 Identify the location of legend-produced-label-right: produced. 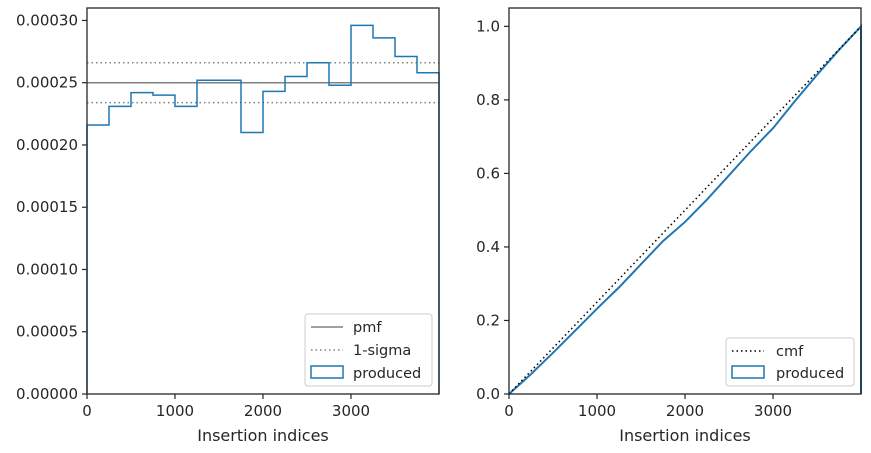
(810, 374).